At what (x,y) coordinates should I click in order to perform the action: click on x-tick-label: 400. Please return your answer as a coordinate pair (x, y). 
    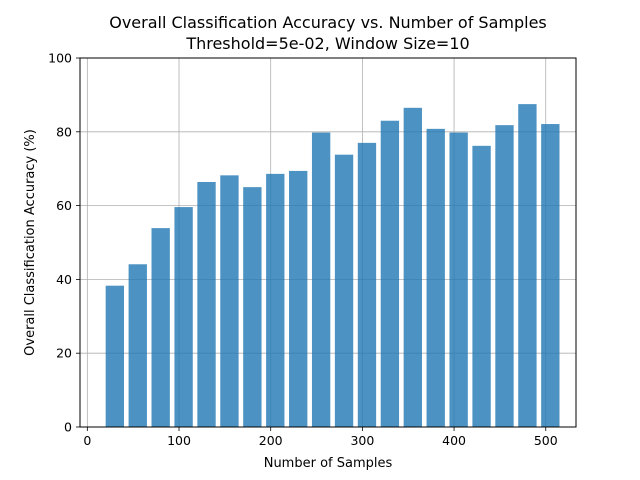
    Looking at the image, I should click on (454, 440).